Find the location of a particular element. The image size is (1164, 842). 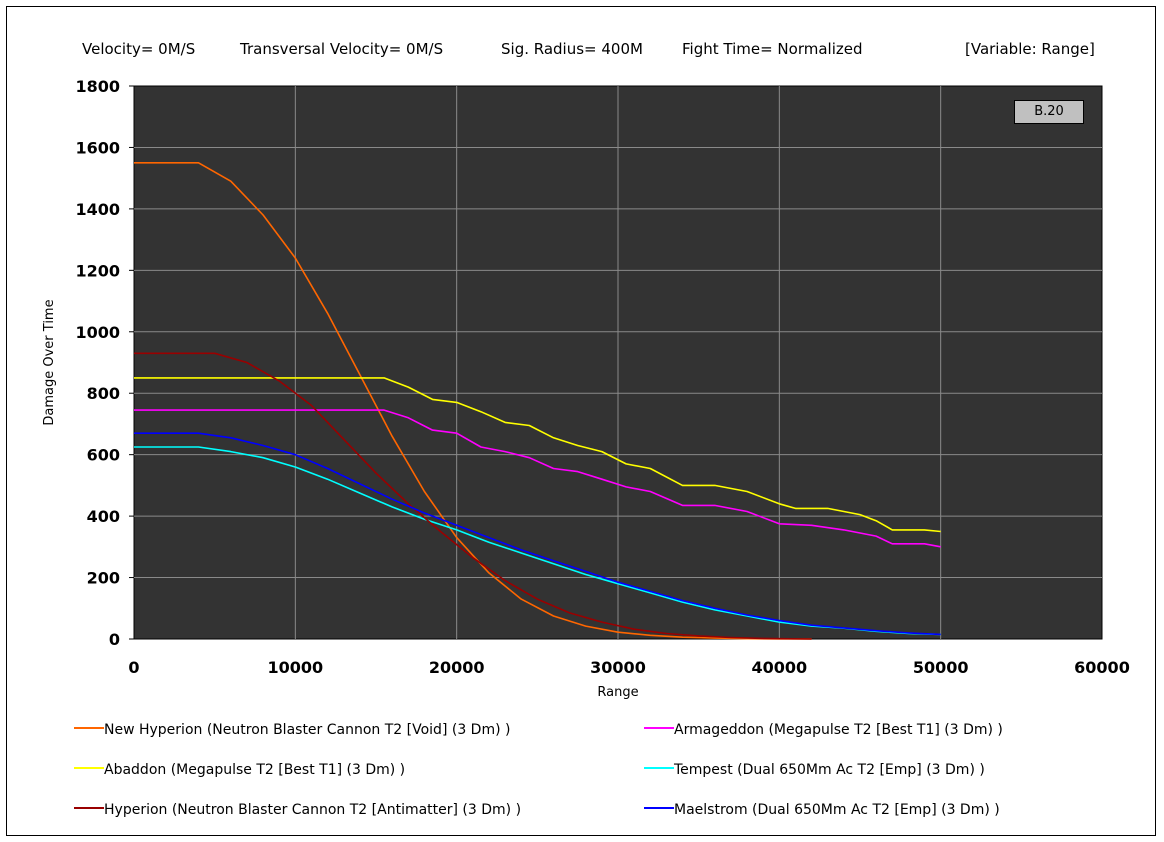

header-sig-radius: Sig. Radius= 400M is located at coordinates (572, 49).